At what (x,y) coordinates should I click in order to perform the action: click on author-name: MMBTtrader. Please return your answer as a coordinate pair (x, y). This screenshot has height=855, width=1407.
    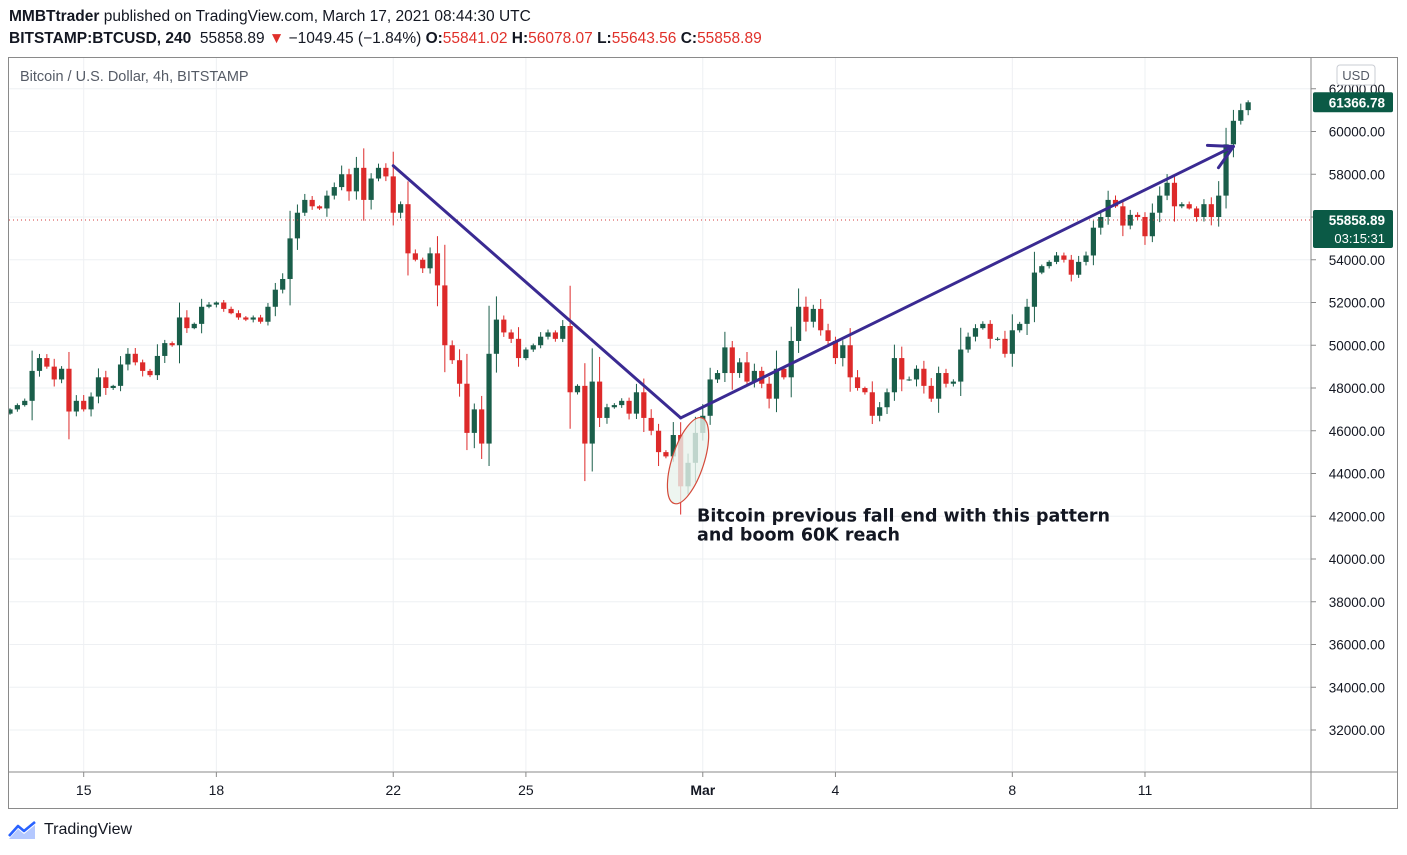
    Looking at the image, I should click on (54, 16).